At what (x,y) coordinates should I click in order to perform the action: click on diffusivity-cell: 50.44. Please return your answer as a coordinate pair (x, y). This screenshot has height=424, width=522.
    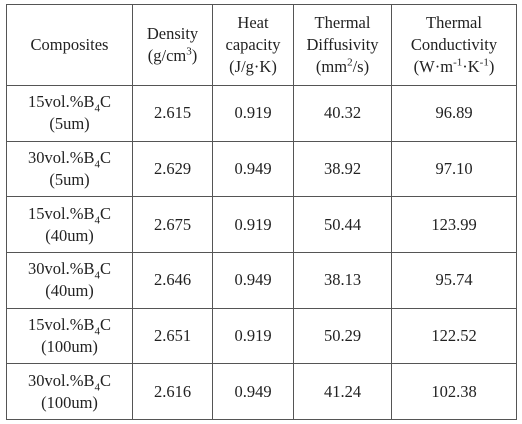
    Looking at the image, I should click on (342, 224).